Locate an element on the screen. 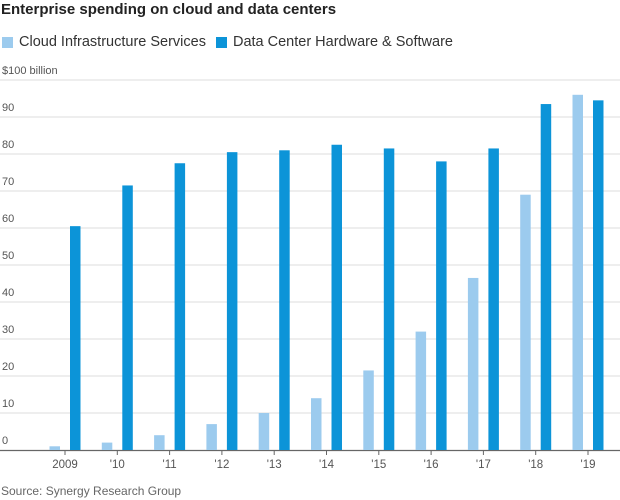 The width and height of the screenshot is (620, 500). x-tick-label: '13 is located at coordinates (274, 465).